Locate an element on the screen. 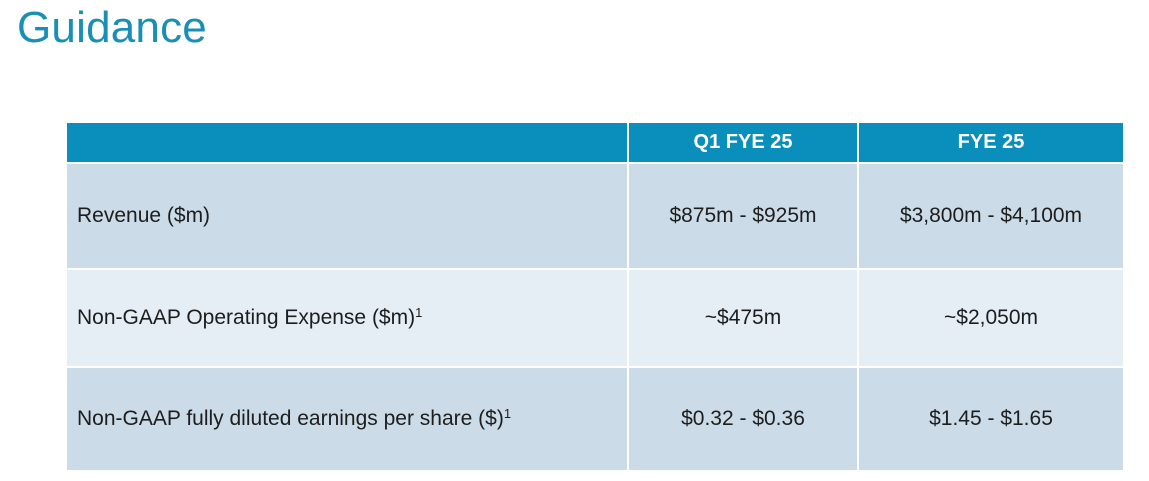 The width and height of the screenshot is (1149, 481). row-label-opex: Non-GAAP Operating Expense ($m)1 is located at coordinates (347, 318).